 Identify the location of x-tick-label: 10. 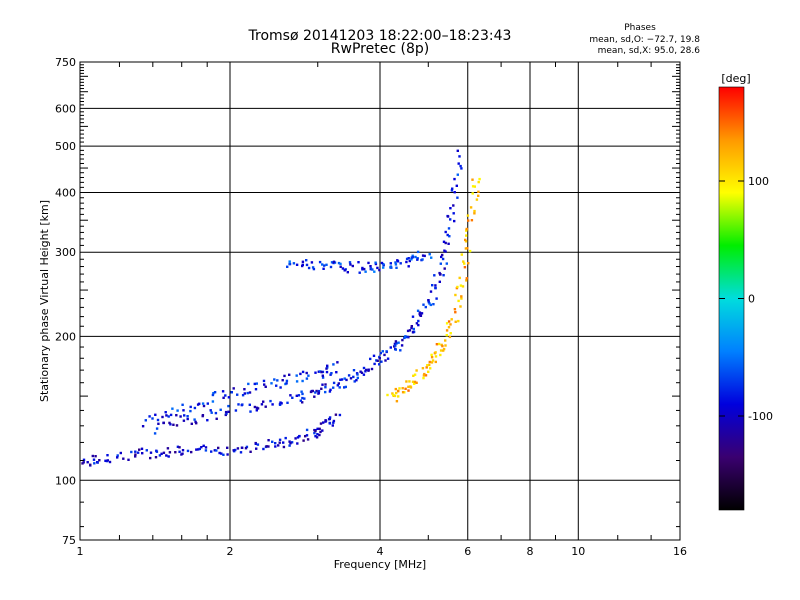
(578, 551).